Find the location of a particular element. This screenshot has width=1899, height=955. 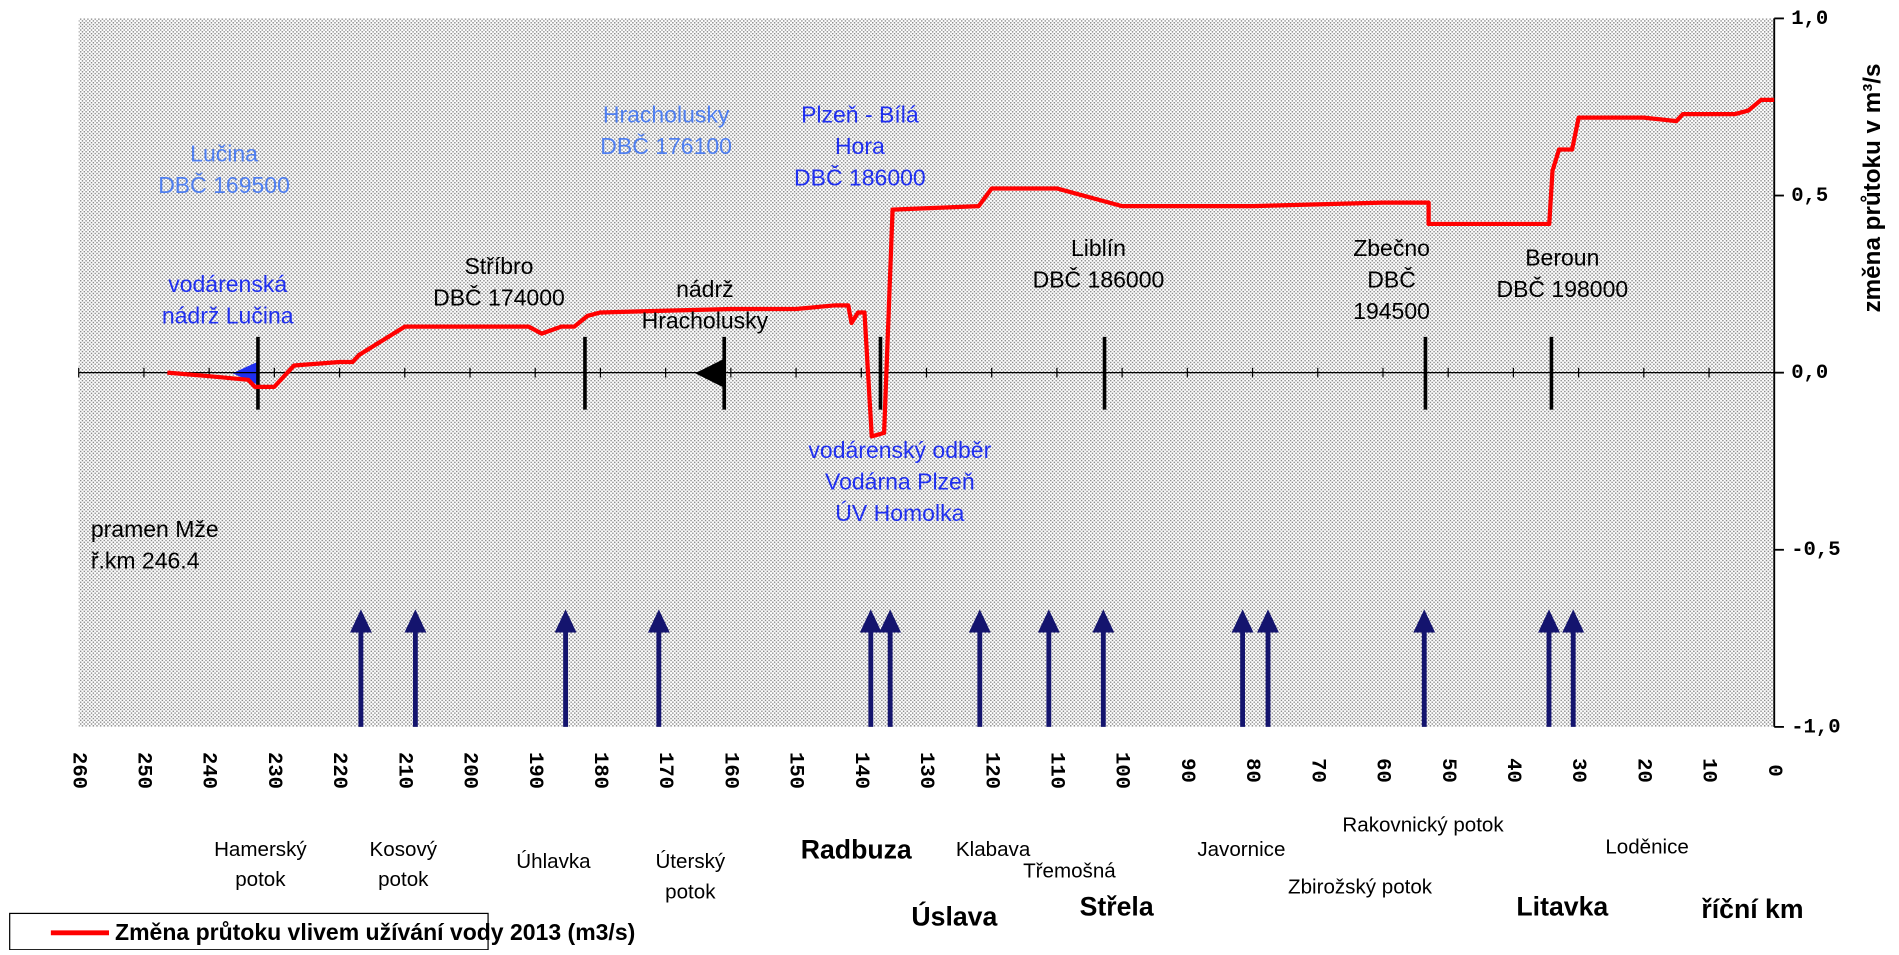

annotation: DBČ 174000 is located at coordinates (499, 296).